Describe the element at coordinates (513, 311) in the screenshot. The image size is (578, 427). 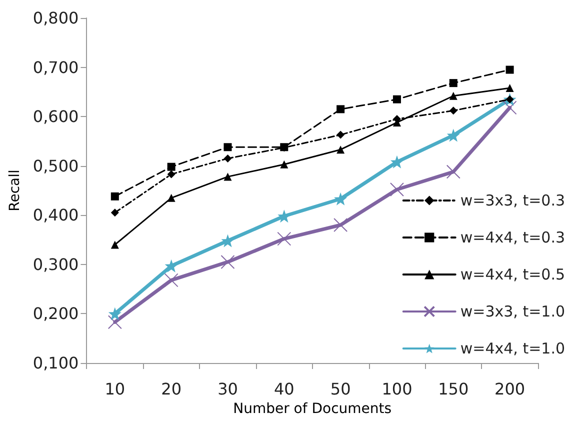
I see `legend-label: w=3x3, t=1.0` at that location.